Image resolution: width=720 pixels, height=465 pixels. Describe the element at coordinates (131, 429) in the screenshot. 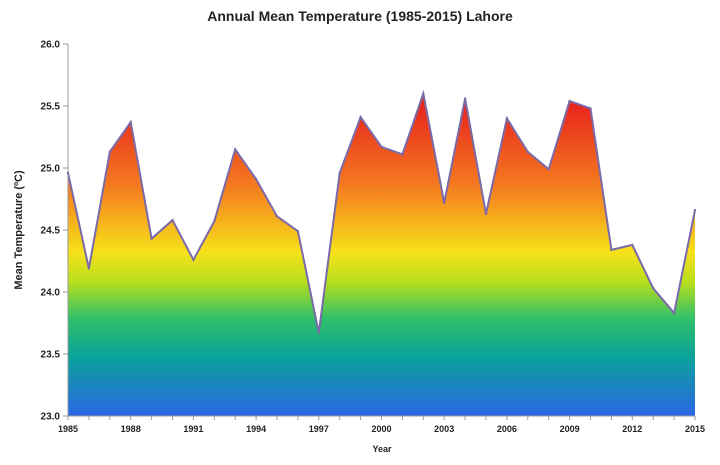

I see `x-tick-label: 1988` at that location.